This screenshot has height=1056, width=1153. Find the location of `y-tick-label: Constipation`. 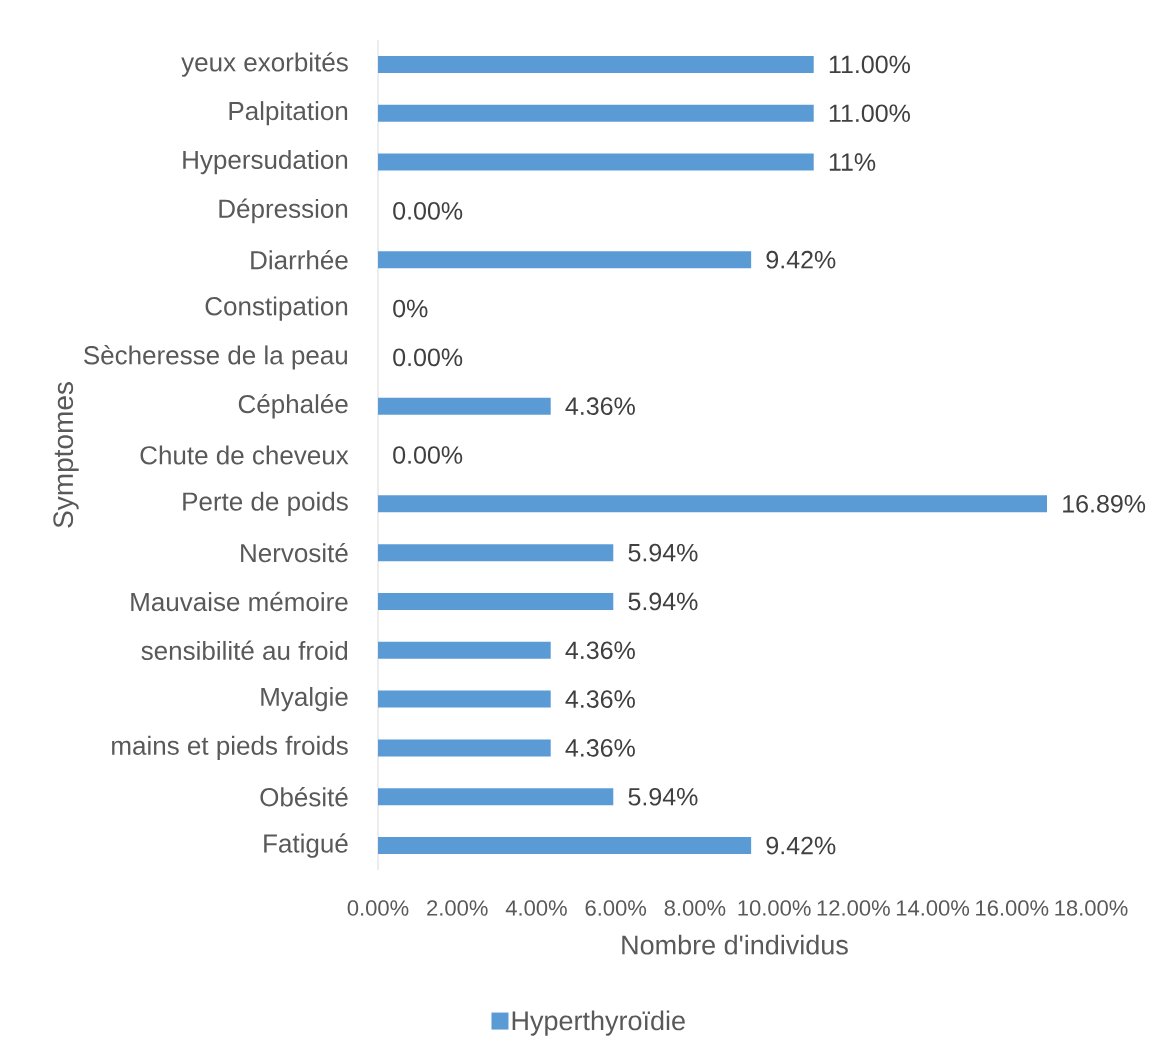

y-tick-label: Constipation is located at coordinates (276, 308).